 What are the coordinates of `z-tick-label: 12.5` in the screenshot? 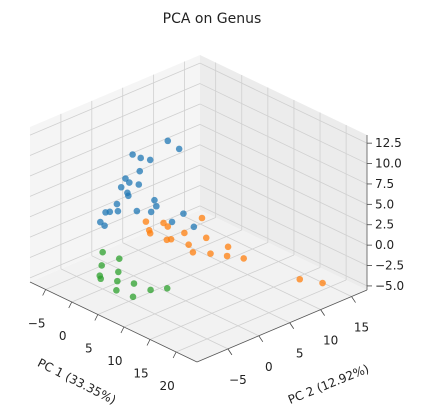 It's located at (388, 143).